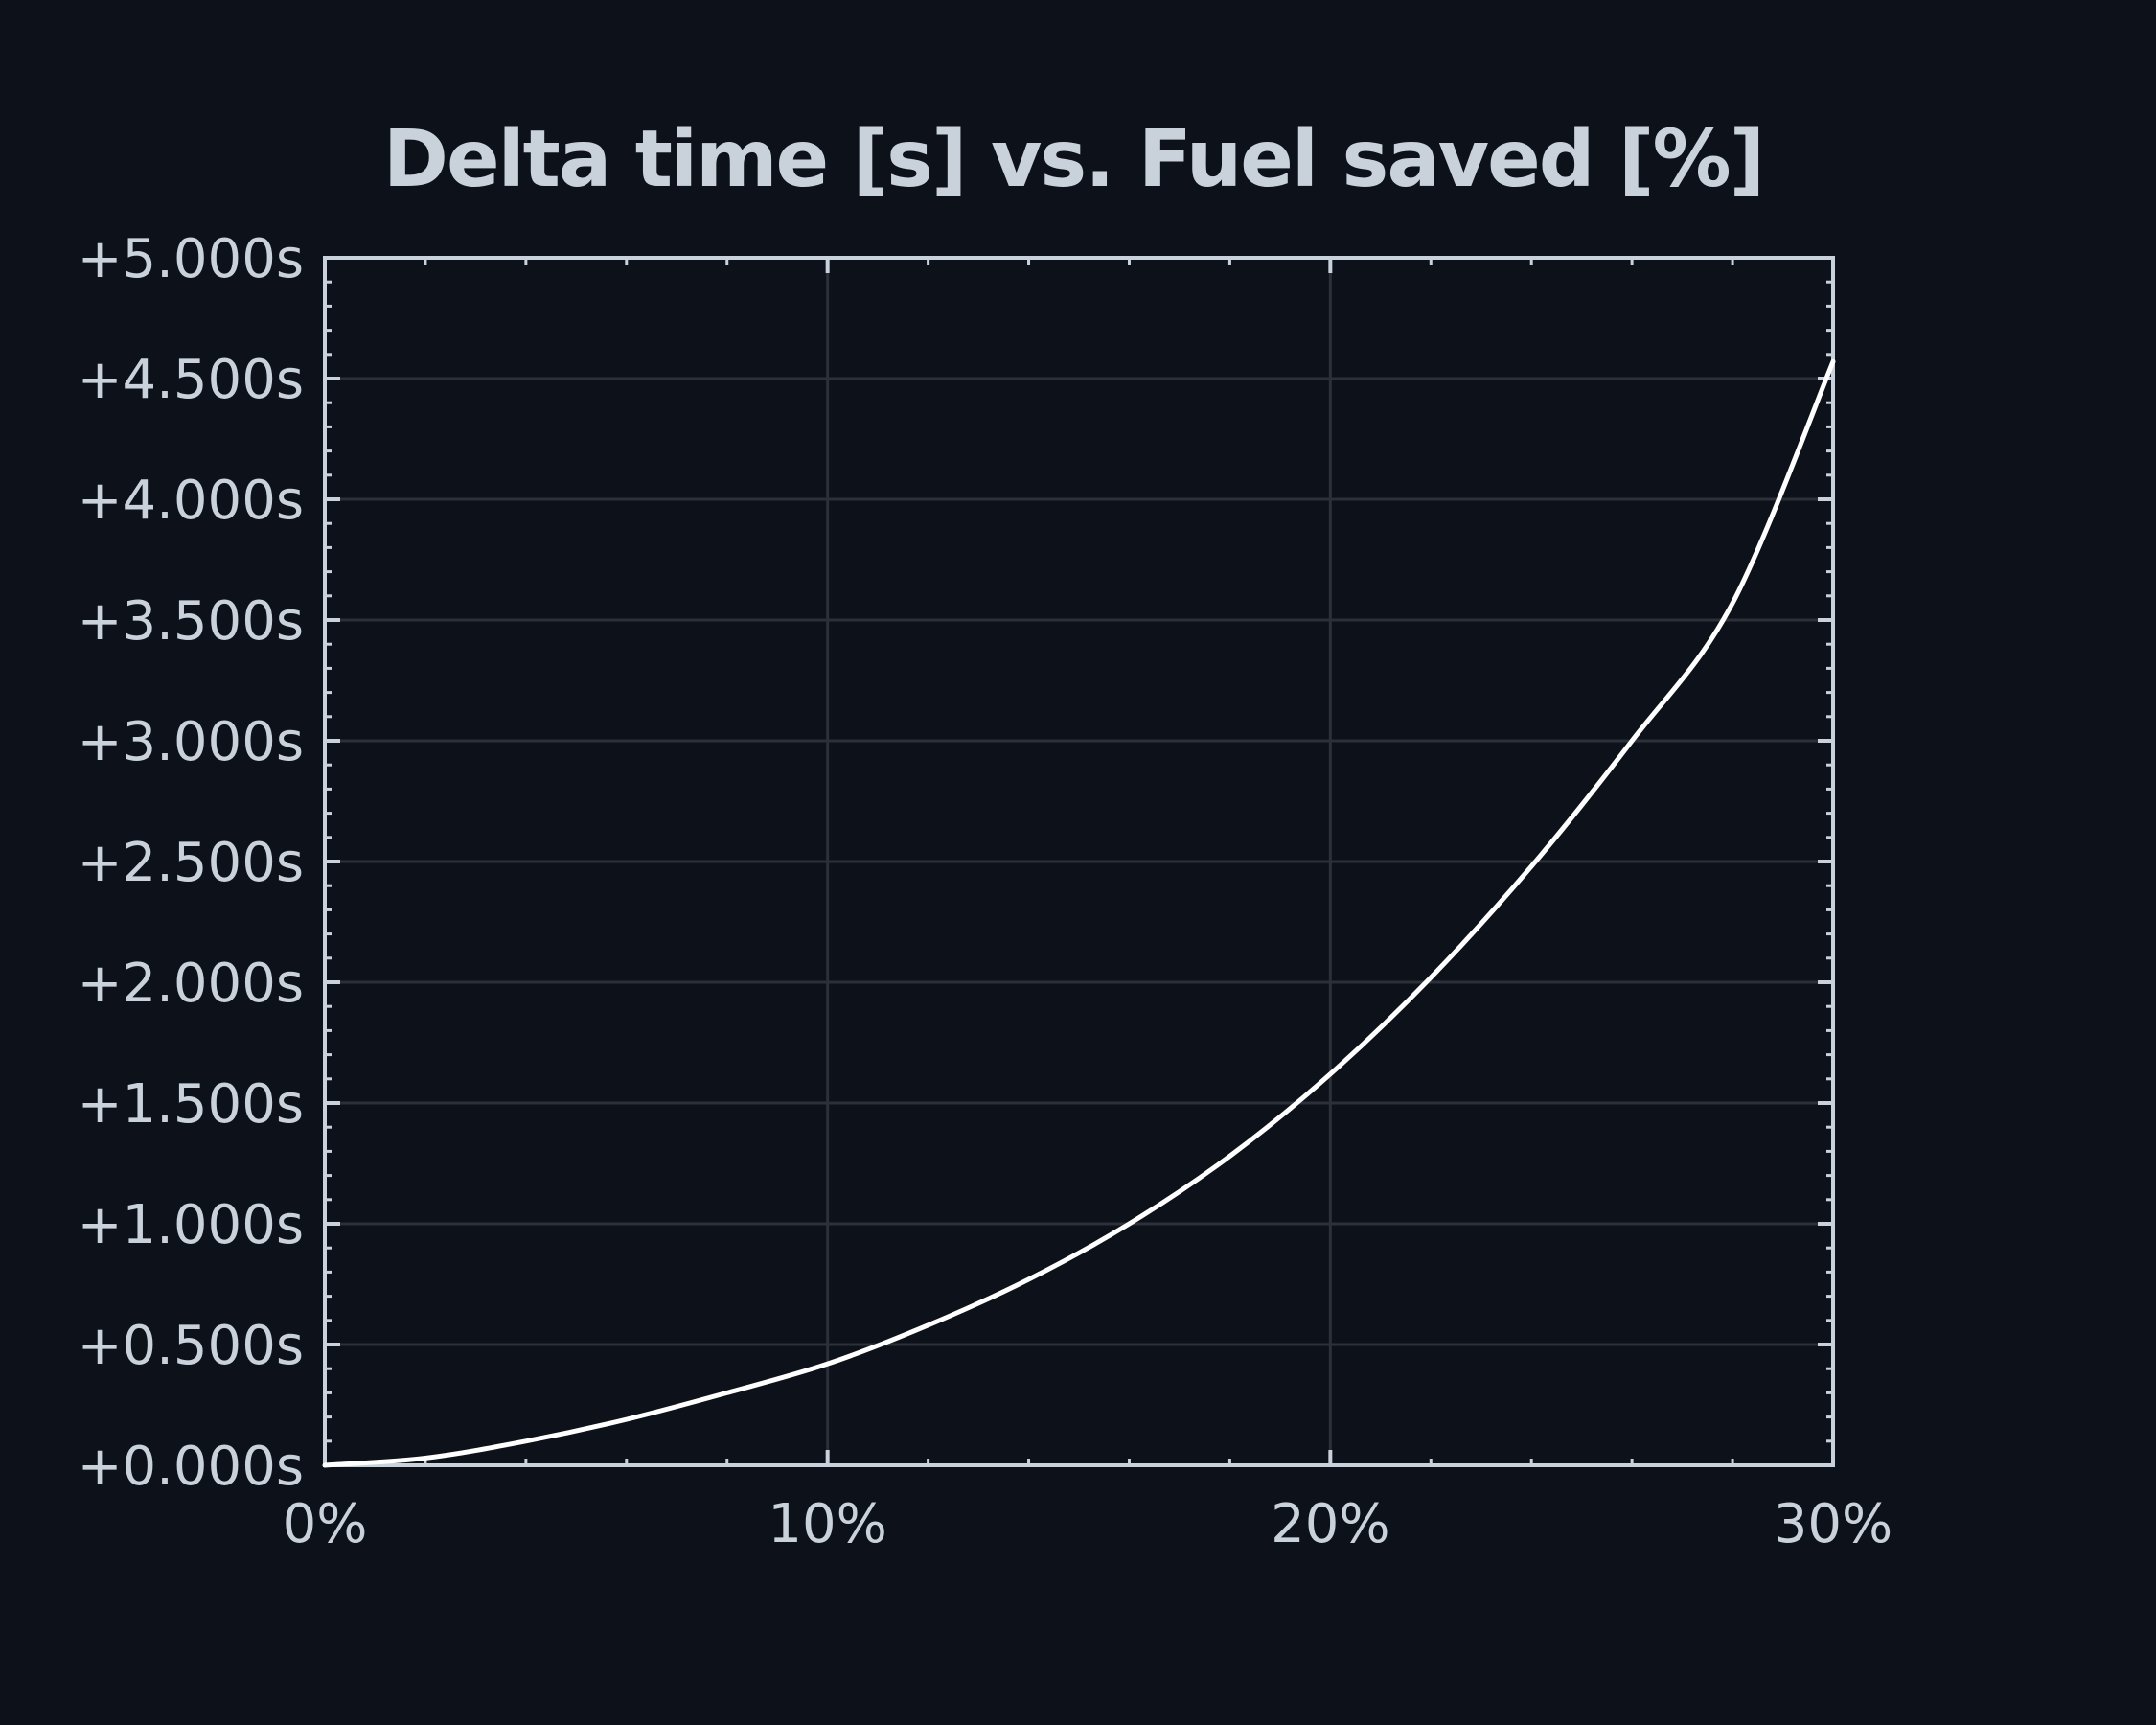 The width and height of the screenshot is (2156, 1725). What do you see at coordinates (191, 1346) in the screenshot?
I see `y-tick-label: +0.500s` at bounding box center [191, 1346].